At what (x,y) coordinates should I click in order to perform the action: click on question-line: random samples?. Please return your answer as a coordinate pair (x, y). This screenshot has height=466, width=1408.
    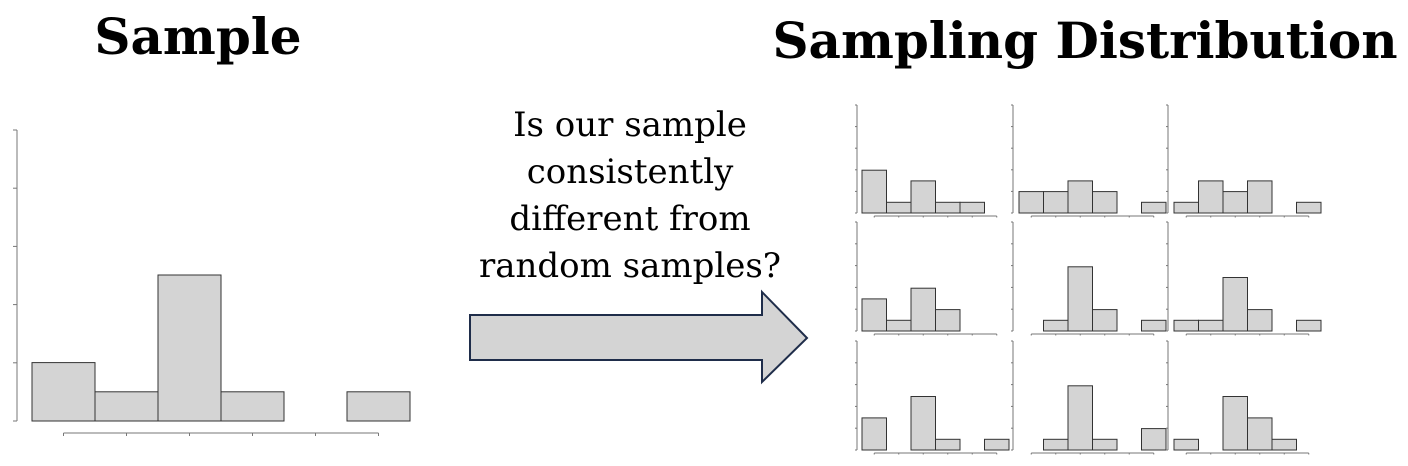
    Looking at the image, I should click on (630, 266).